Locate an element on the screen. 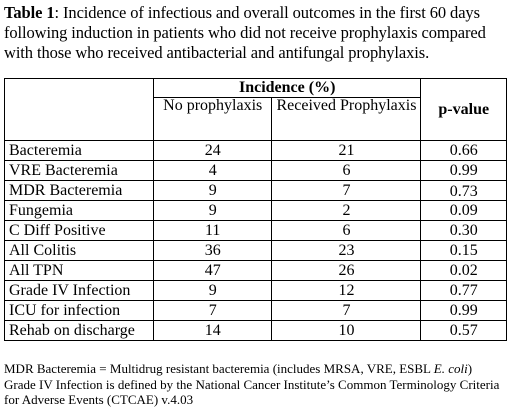 The width and height of the screenshot is (520, 413). no-prophylaxis-header: No prophylaxis is located at coordinates (212, 119).